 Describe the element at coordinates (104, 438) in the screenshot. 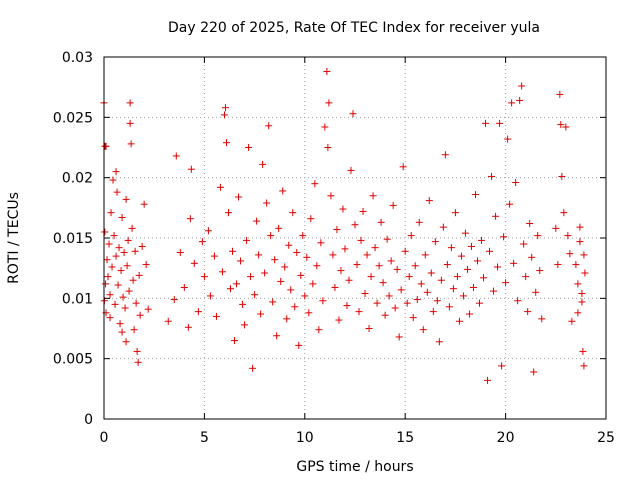

I see `x-tick-label: 0` at that location.